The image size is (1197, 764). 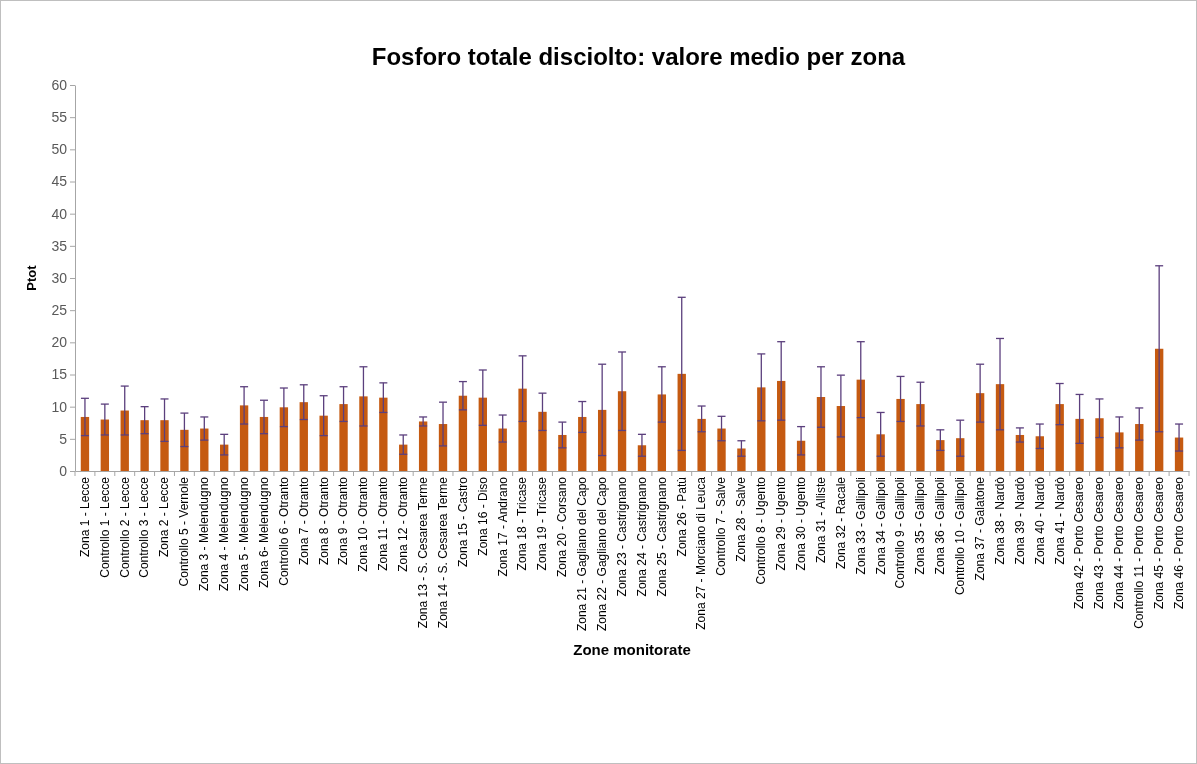 I want to click on x-tick-label: Zona 10 - Otranto, so click(x=363, y=524).